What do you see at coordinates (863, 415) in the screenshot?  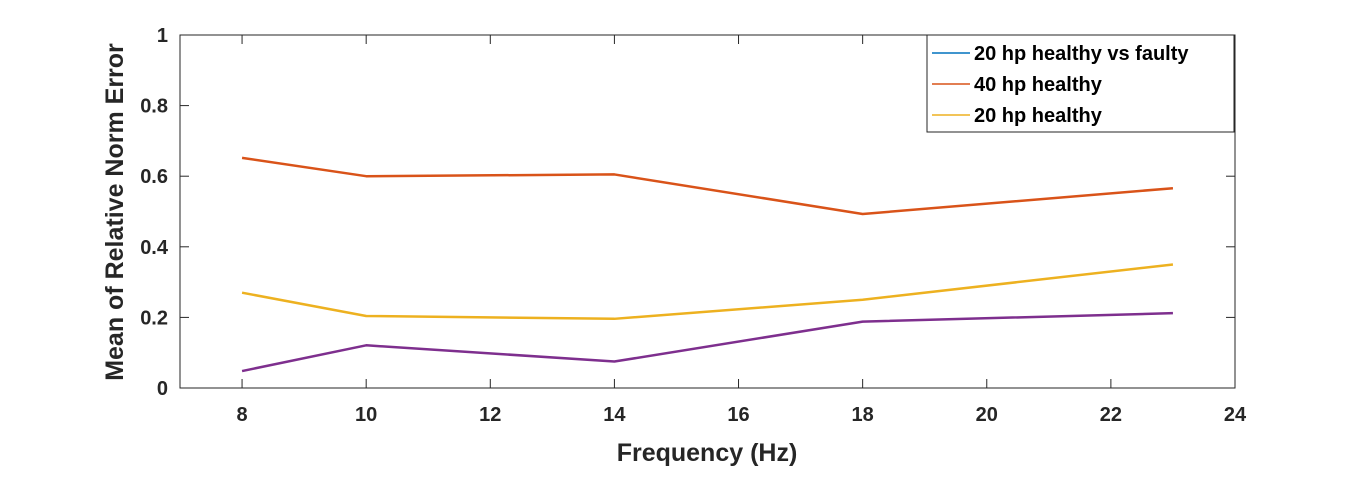 I see `x-tick-label: 18` at bounding box center [863, 415].